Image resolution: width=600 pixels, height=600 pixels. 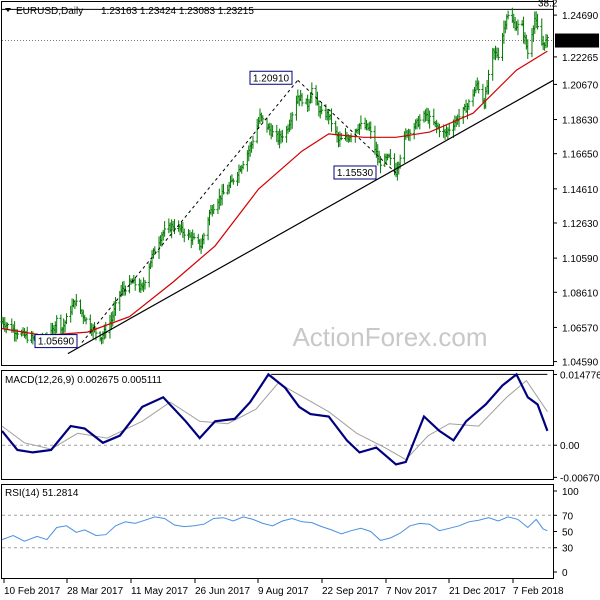 What do you see at coordinates (83, 380) in the screenshot?
I see `macd-title: MACD(12,26,9) 0.002675 0.005111` at bounding box center [83, 380].